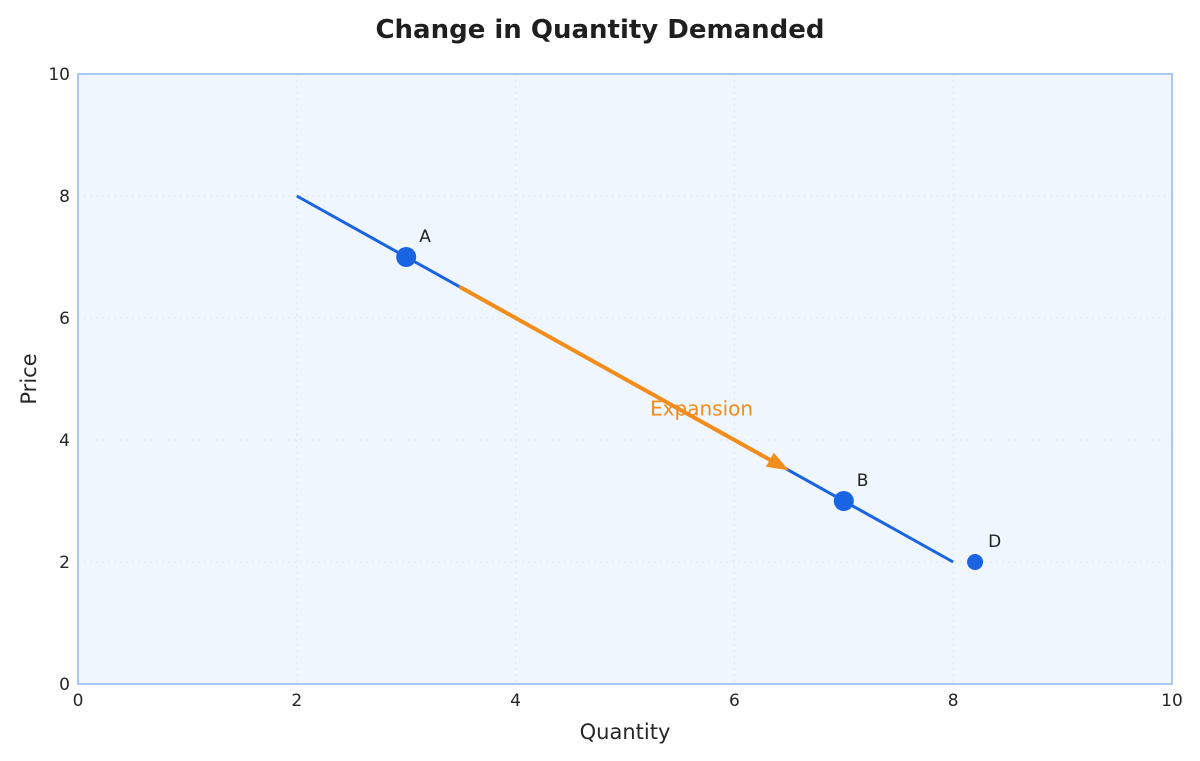 This screenshot has width=1200, height=761. What do you see at coordinates (843, 501) in the screenshot?
I see `point-b` at bounding box center [843, 501].